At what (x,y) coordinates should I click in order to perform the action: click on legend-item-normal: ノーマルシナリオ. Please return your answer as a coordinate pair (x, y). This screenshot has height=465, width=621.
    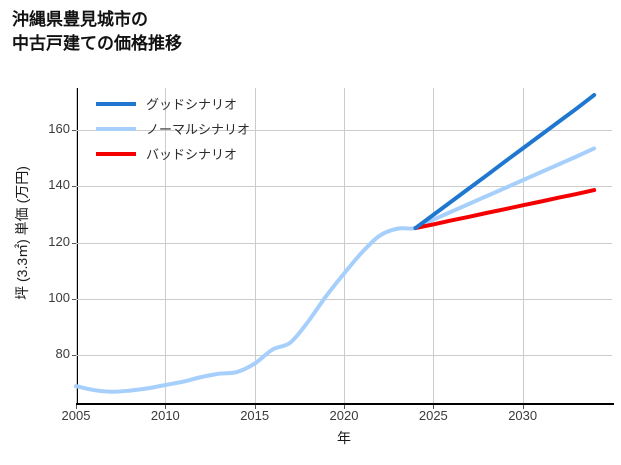
    Looking at the image, I should click on (201, 129).